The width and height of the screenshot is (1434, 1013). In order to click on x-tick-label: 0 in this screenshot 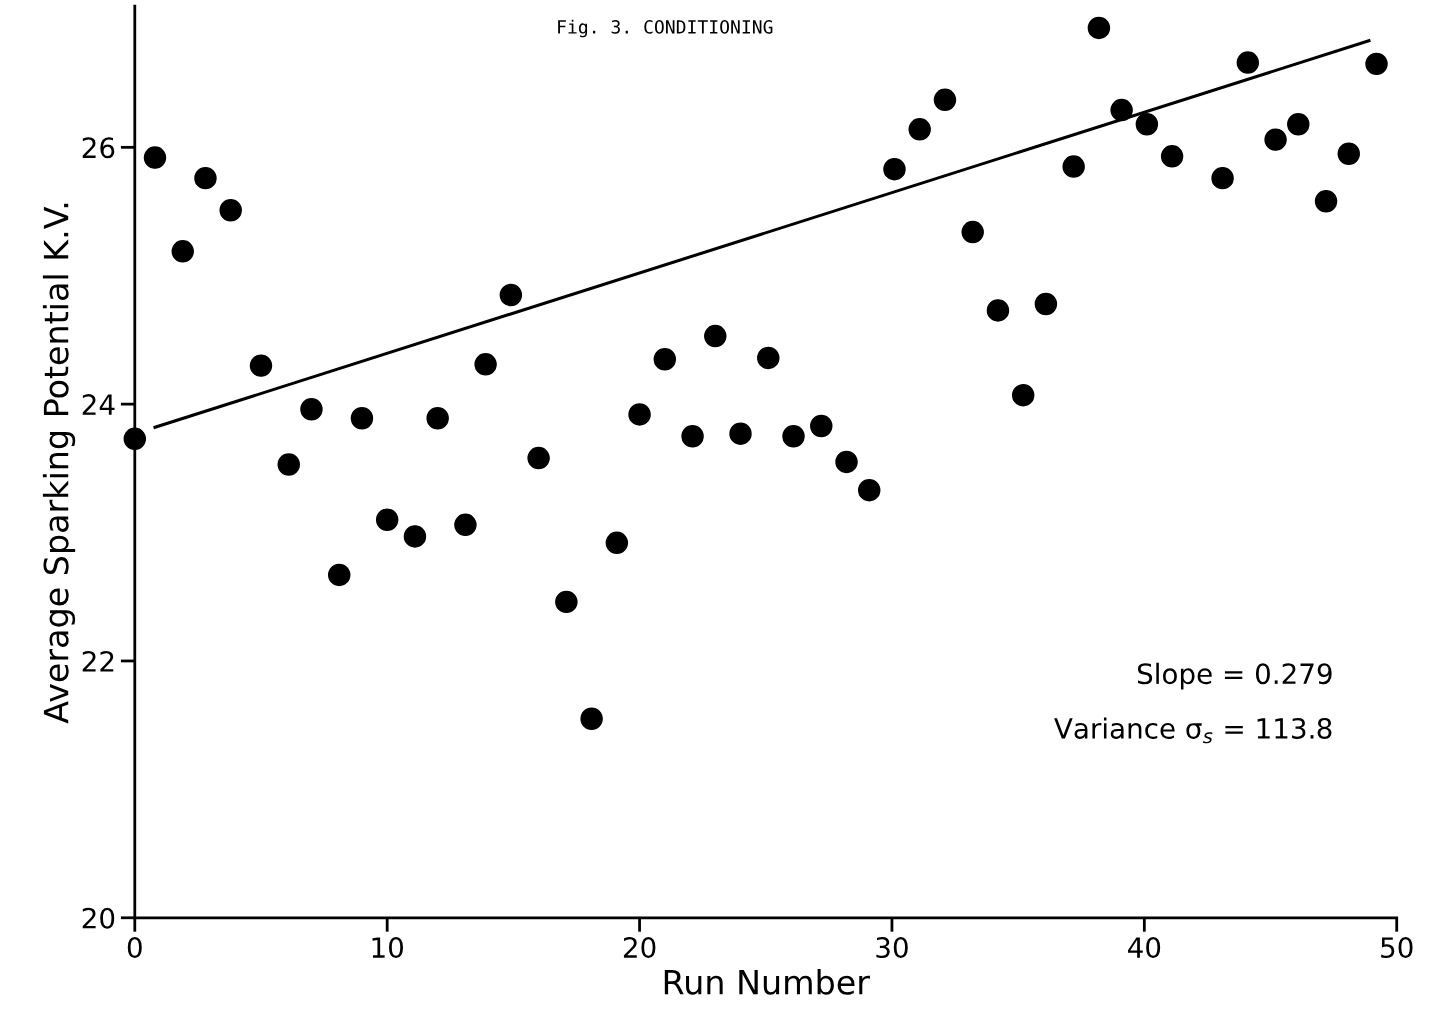, I will do `click(134, 948)`.